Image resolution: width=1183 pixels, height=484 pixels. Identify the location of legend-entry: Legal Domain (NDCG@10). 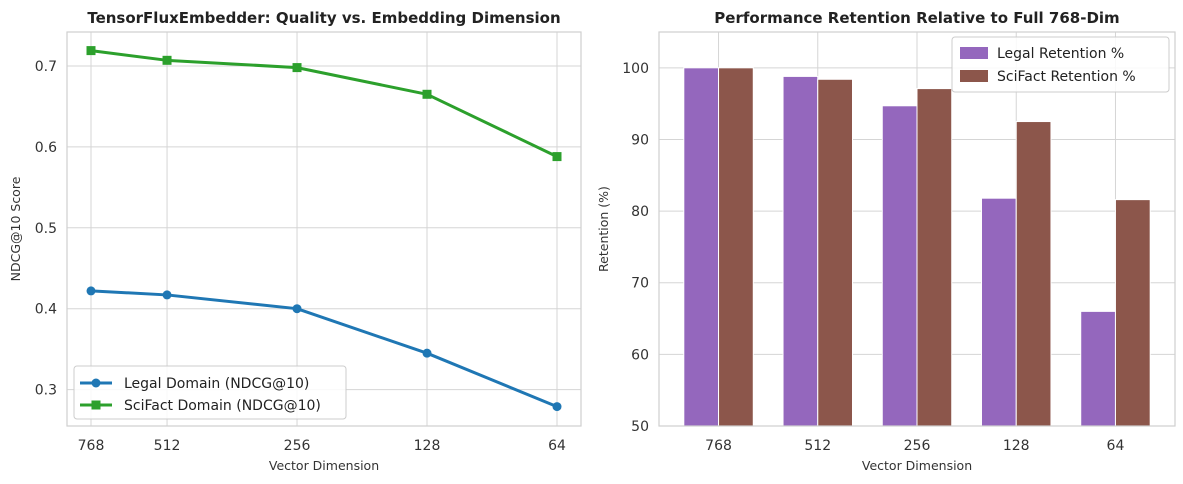
(194, 384).